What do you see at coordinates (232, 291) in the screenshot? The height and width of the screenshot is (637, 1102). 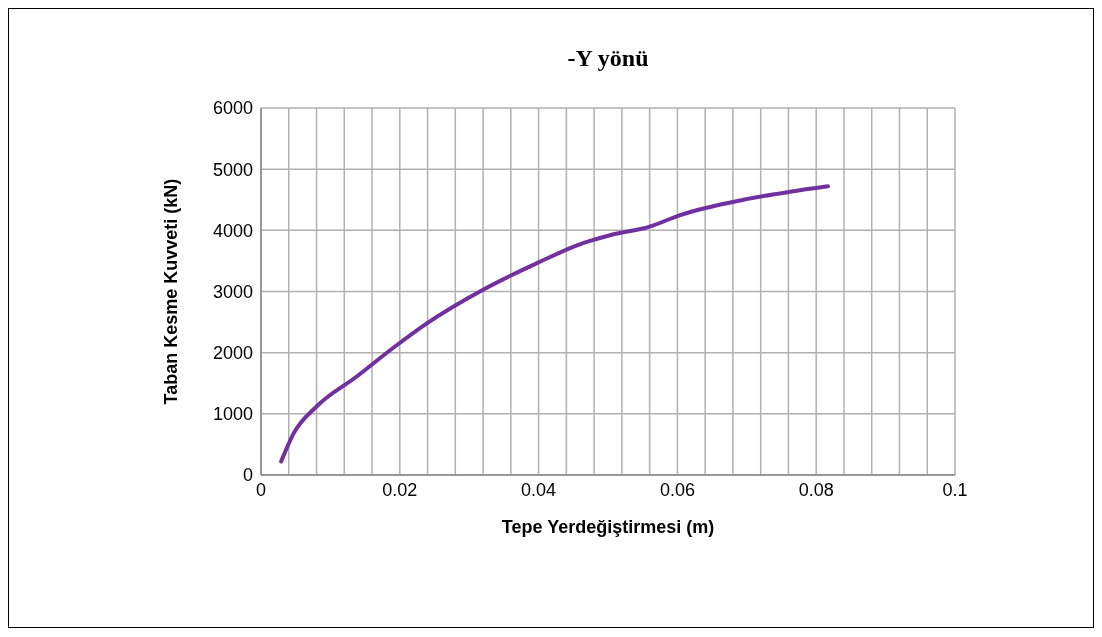 I see `y-tick-label: 3000` at bounding box center [232, 291].